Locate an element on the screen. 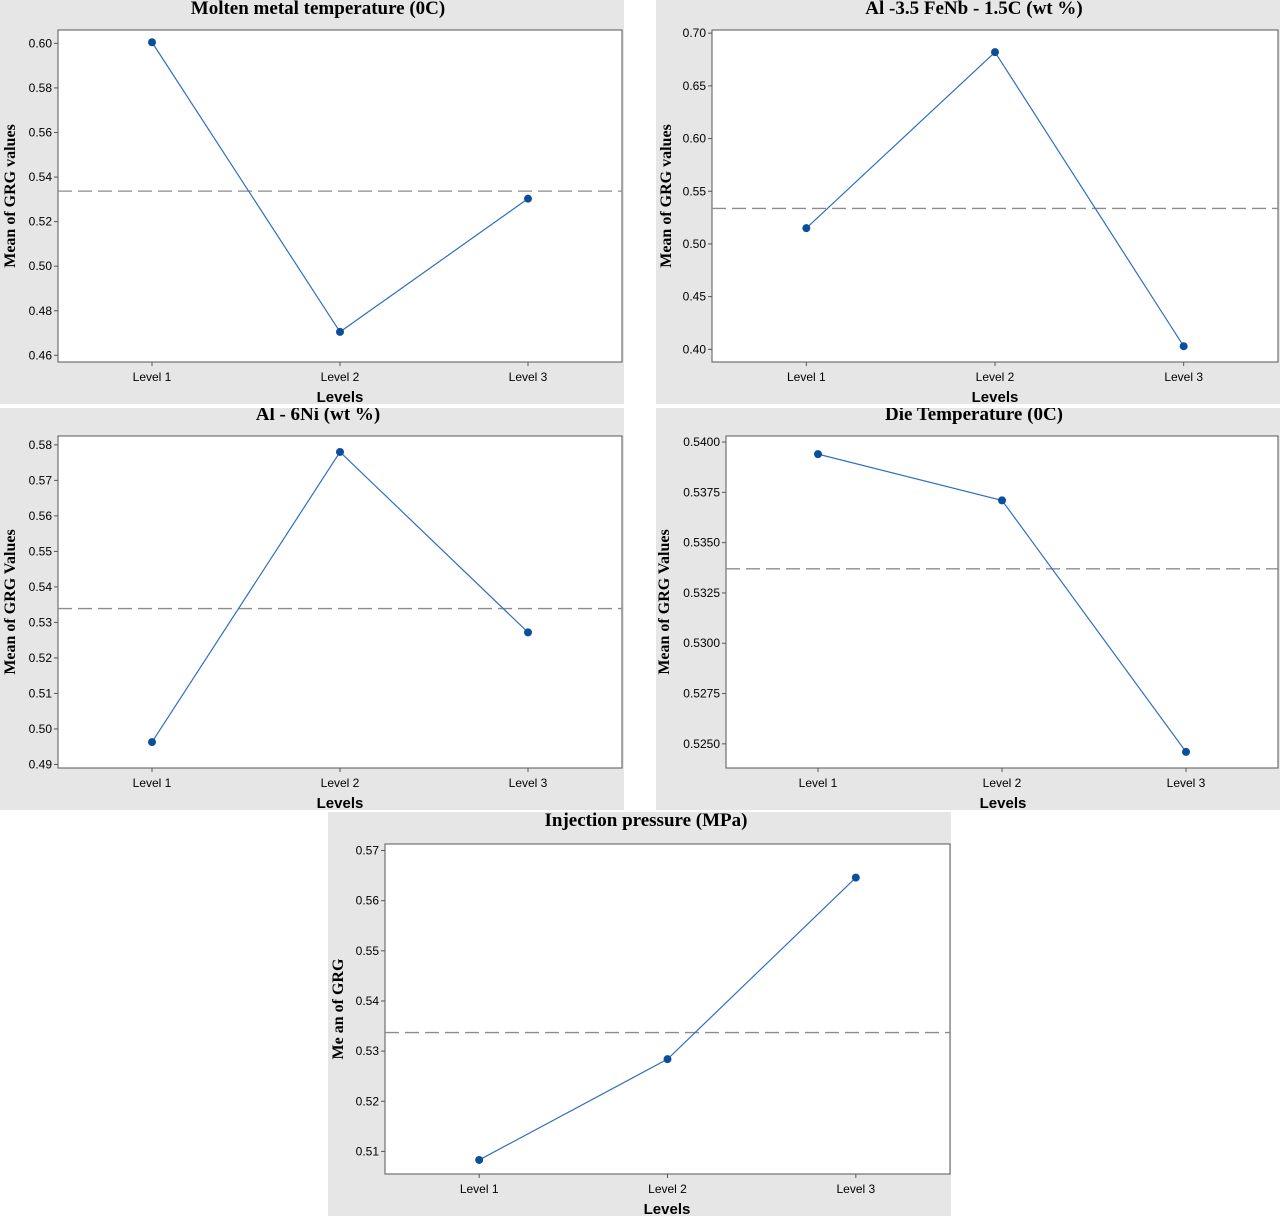 Image resolution: width=1280 pixels, height=1216 pixels. y-tick-label: 0.45 is located at coordinates (695, 297).